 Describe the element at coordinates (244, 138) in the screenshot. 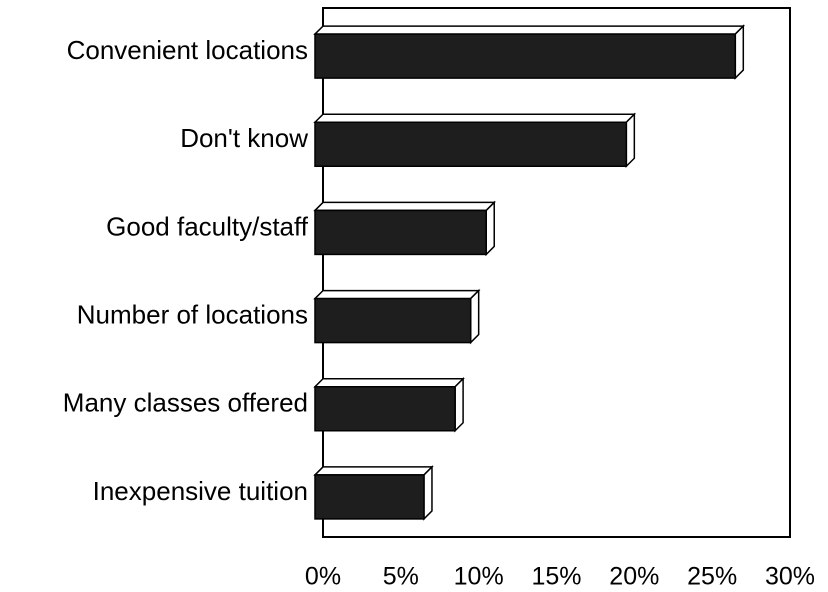

I see `y-tick-label: Don't know` at that location.